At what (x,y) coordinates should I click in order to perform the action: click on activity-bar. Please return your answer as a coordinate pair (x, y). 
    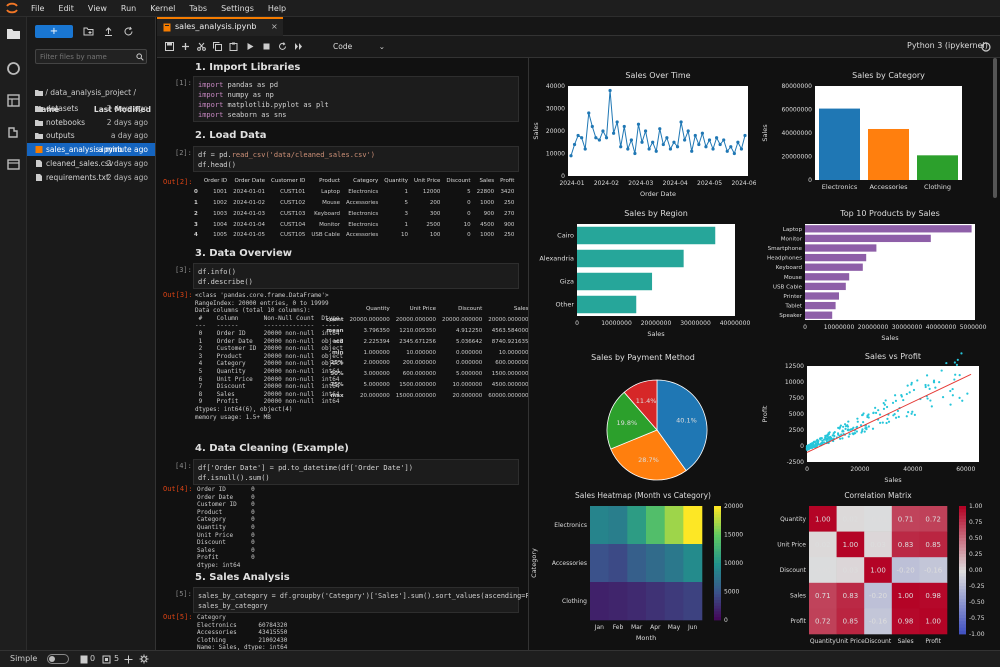
    Looking at the image, I should click on (13, 333).